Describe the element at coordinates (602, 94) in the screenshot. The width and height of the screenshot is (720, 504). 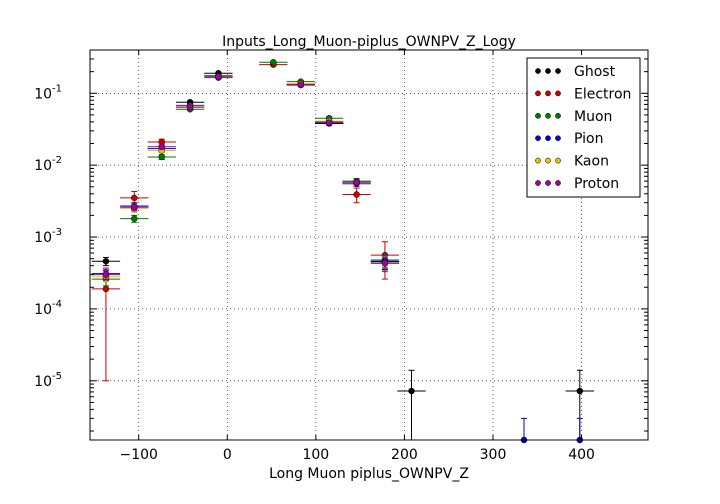
I see `legend-label: Electron` at that location.